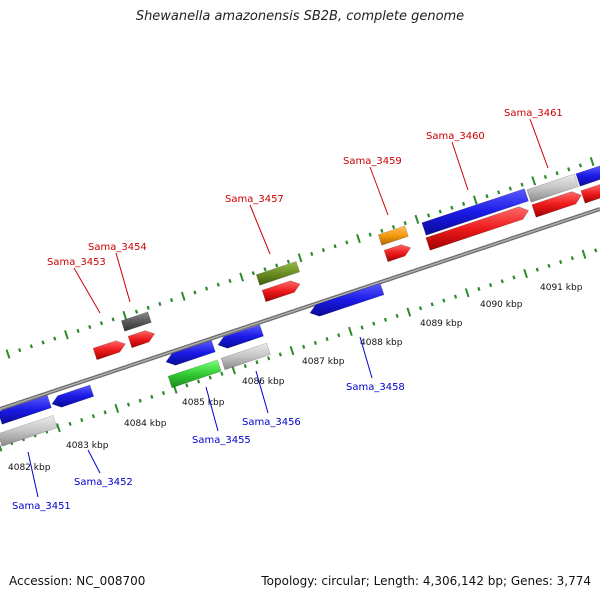 Image resolution: width=600 pixels, height=600 pixels. What do you see at coordinates (103, 482) in the screenshot?
I see `gene-label: Sama_3452` at bounding box center [103, 482].